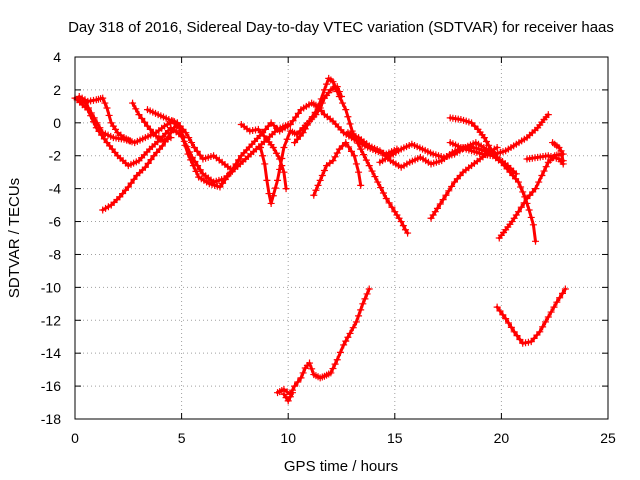 The height and width of the screenshot is (480, 640). Describe the element at coordinates (608, 438) in the screenshot. I see `x-tick-label: 25` at that location.